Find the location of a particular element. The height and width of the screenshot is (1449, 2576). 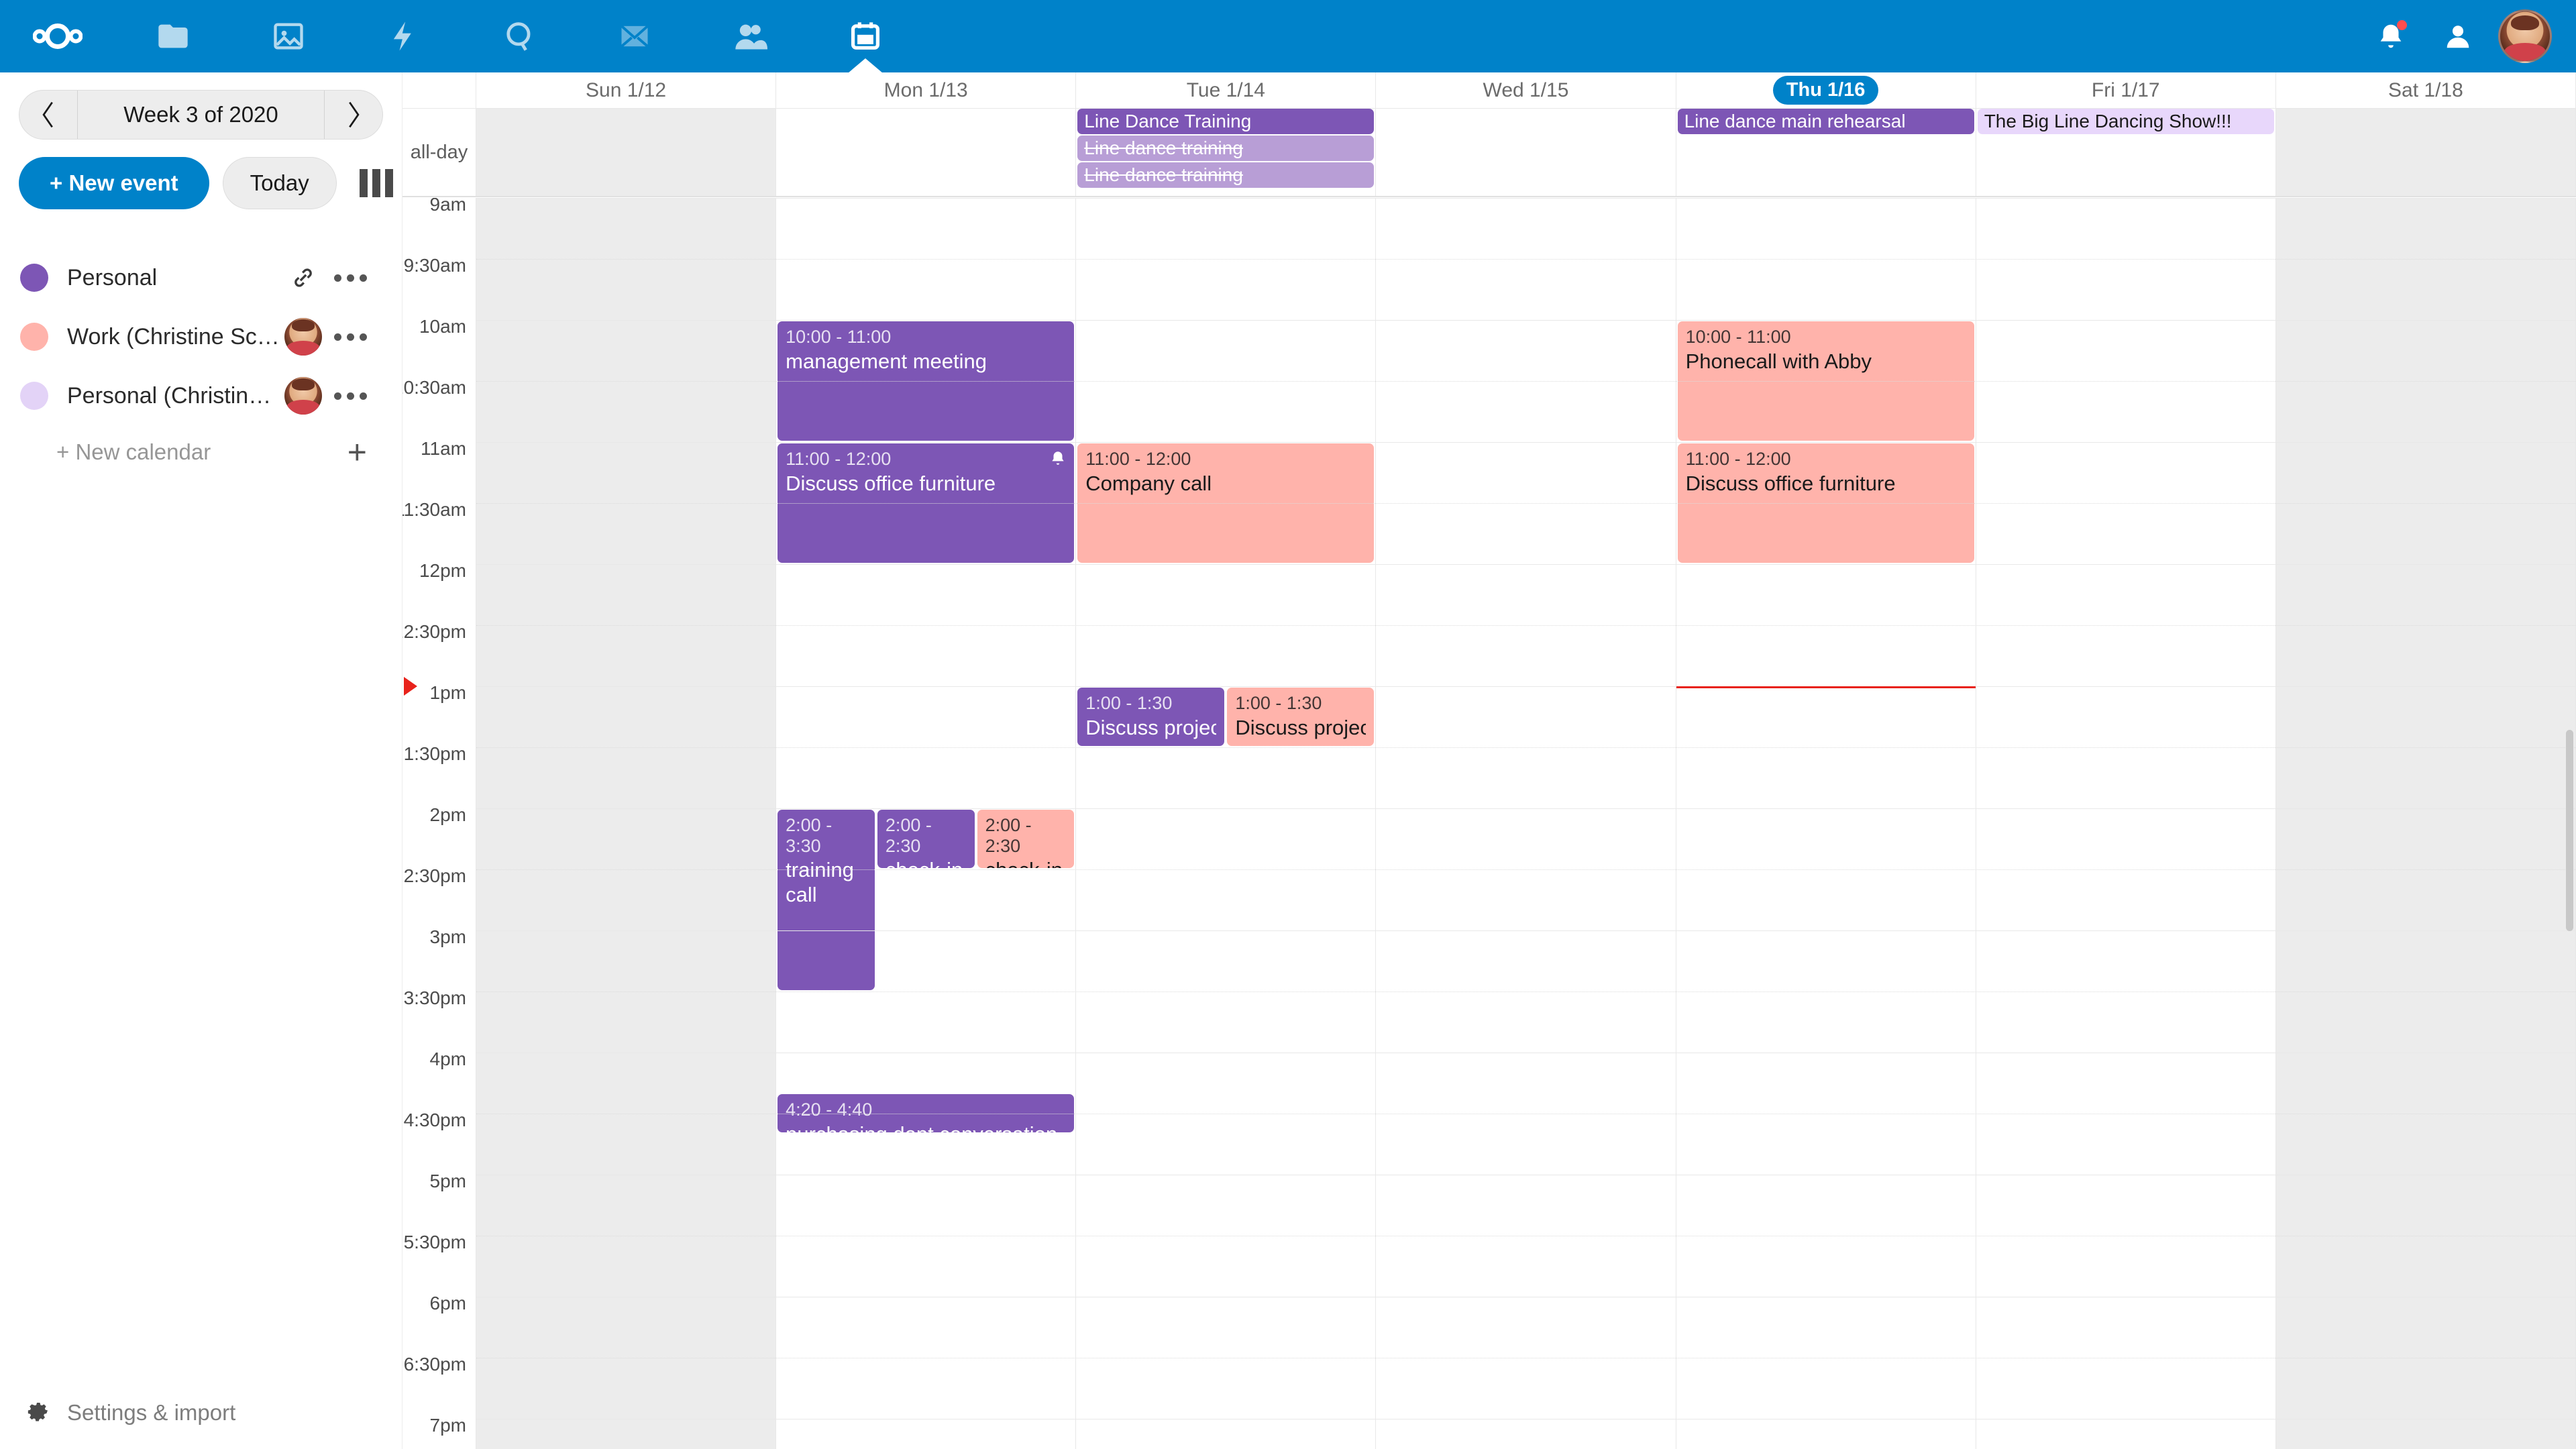

notifications-button is located at coordinates (2390, 36).